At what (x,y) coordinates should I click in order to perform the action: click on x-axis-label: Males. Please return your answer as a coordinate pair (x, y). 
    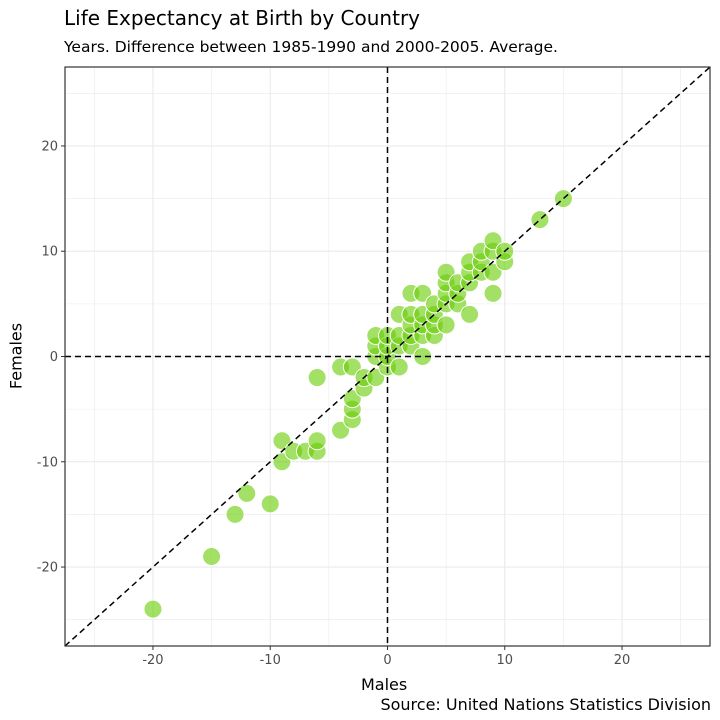
    Looking at the image, I should click on (384, 684).